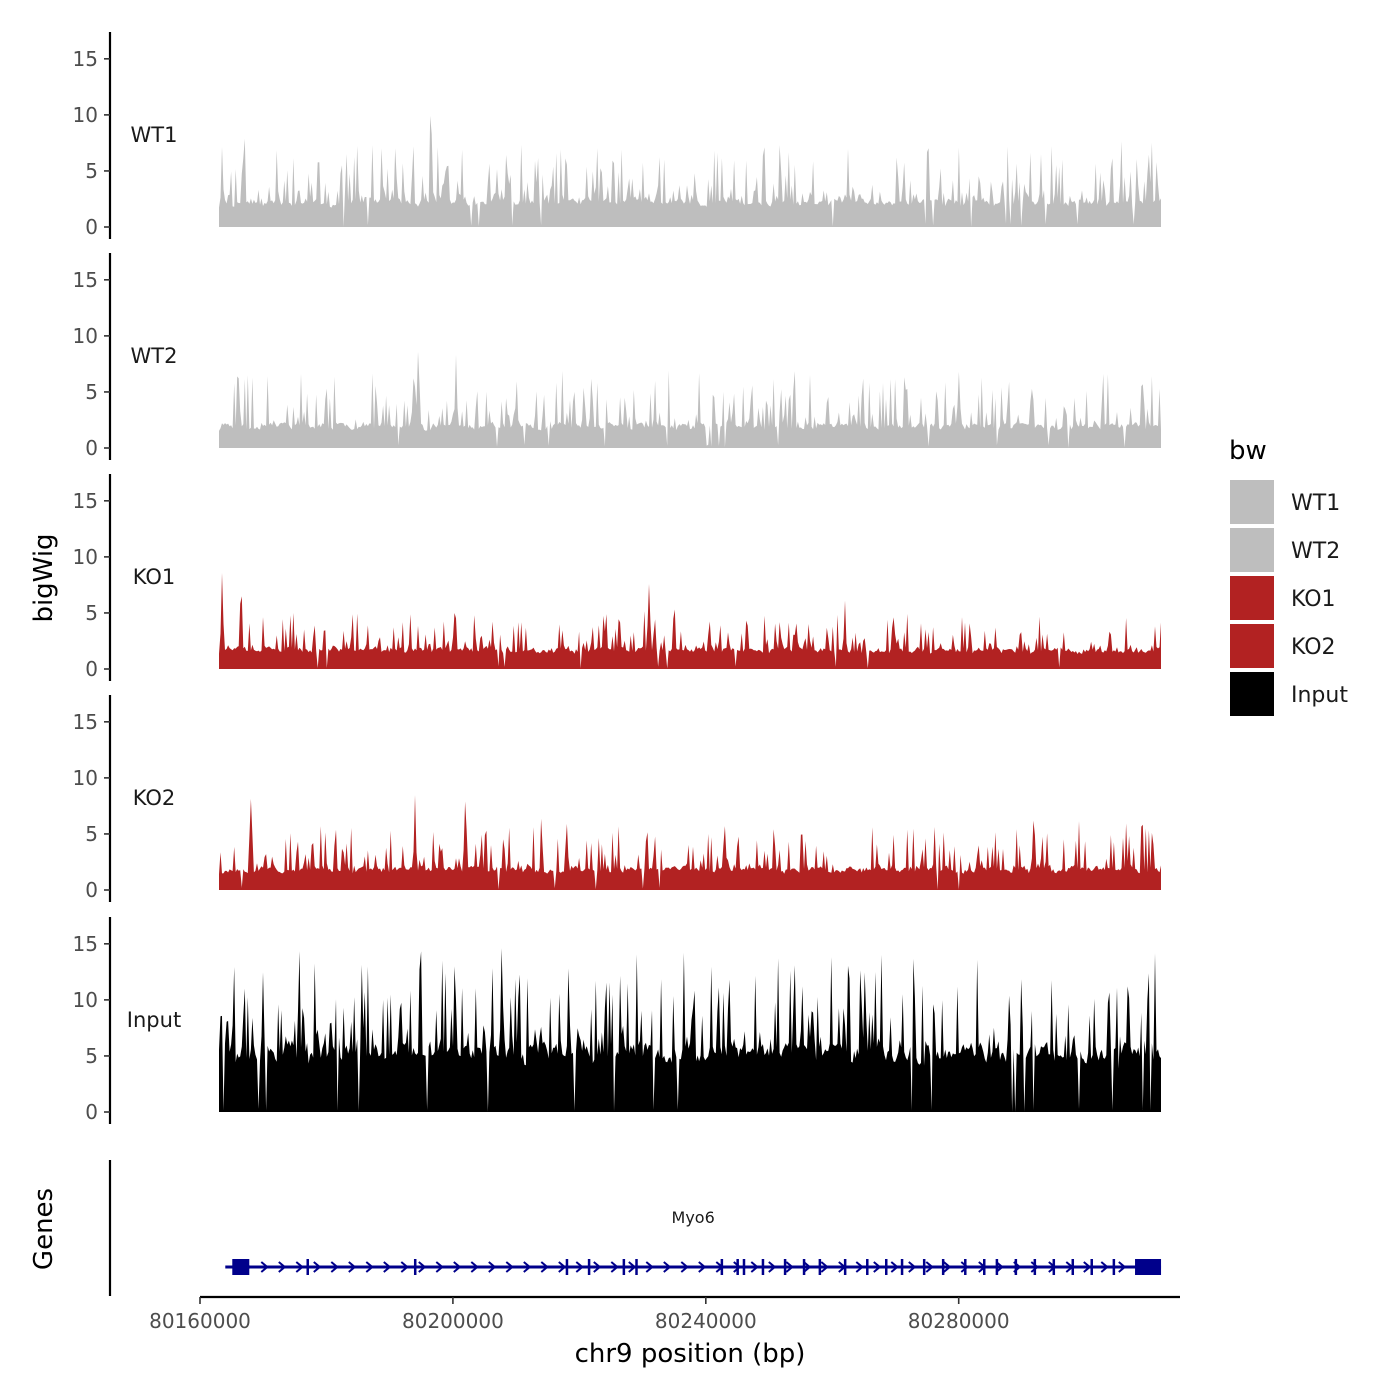 This screenshot has height=1400, width=1400. What do you see at coordinates (154, 577) in the screenshot?
I see `track-label-ko1: KO1` at bounding box center [154, 577].